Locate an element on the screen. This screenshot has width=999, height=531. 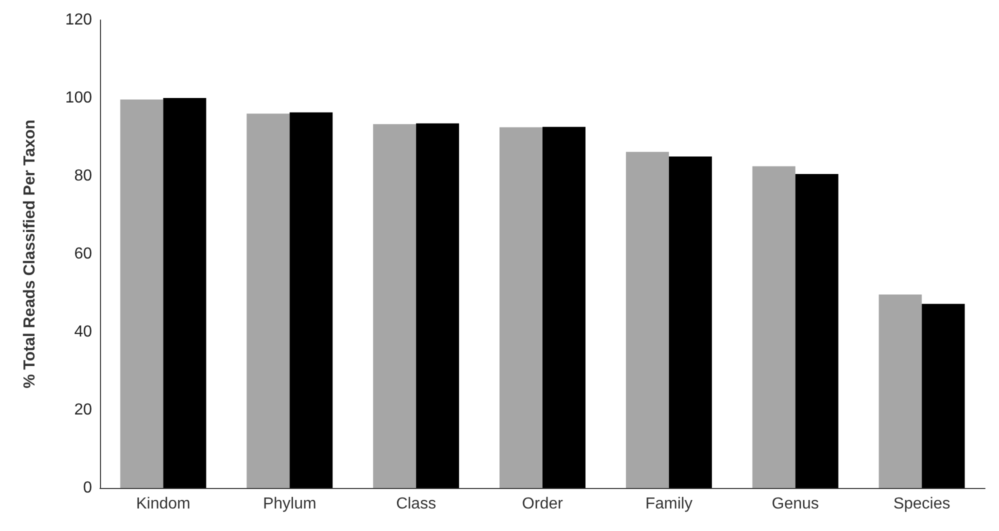
y-tick-label: 100 is located at coordinates (78, 98).